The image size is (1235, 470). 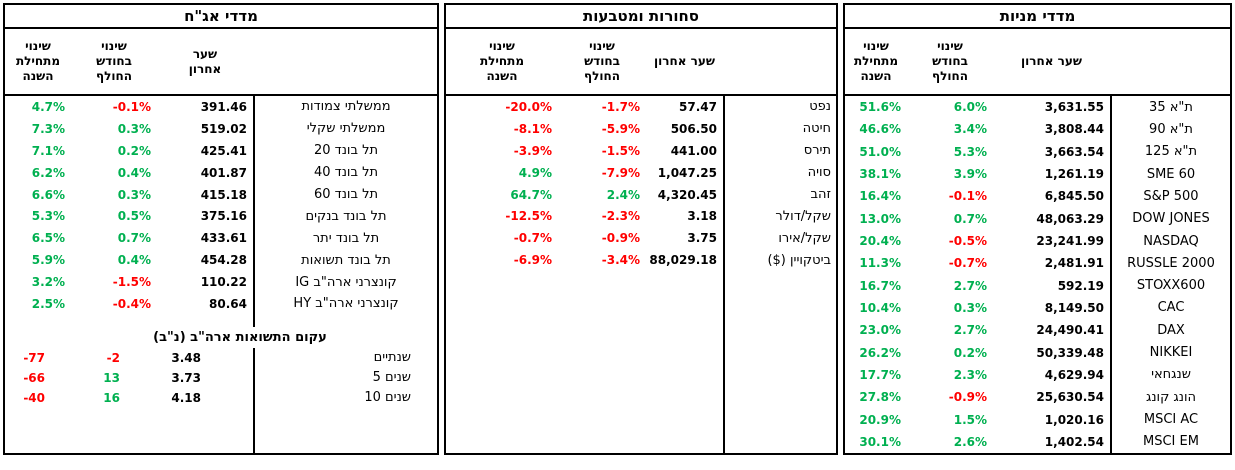 What do you see at coordinates (950, 419) in the screenshot?
I see `month-change-cell: 1.5%` at bounding box center [950, 419].